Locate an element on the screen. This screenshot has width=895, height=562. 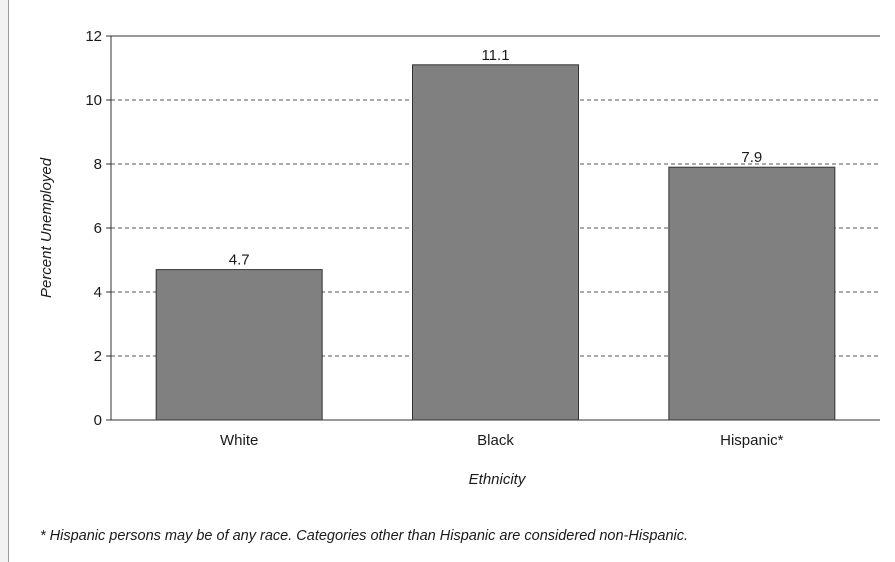
y-tick-label: 0 is located at coordinates (98, 420).